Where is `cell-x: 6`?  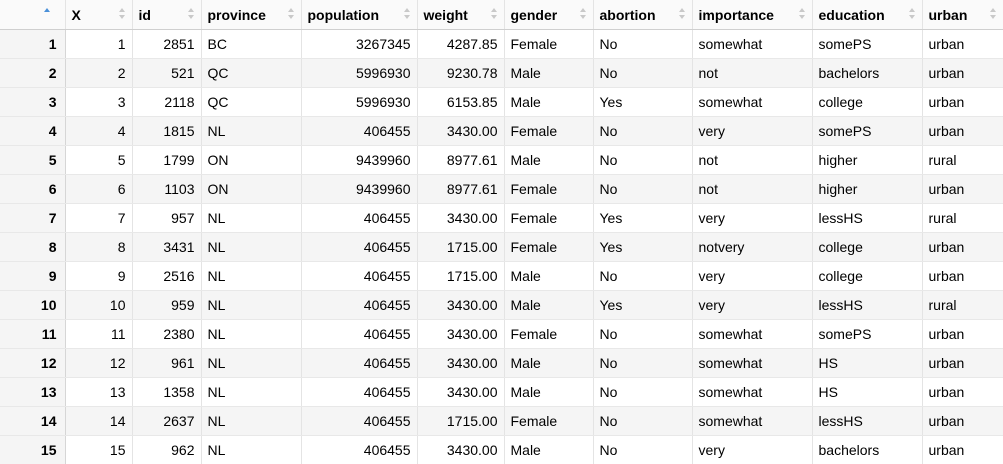
cell-x: 6 is located at coordinates (99, 189).